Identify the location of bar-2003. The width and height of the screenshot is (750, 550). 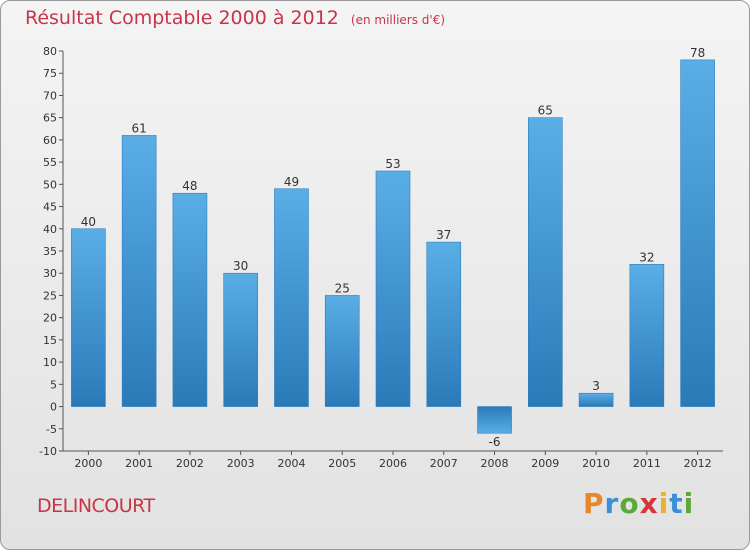
(240, 339).